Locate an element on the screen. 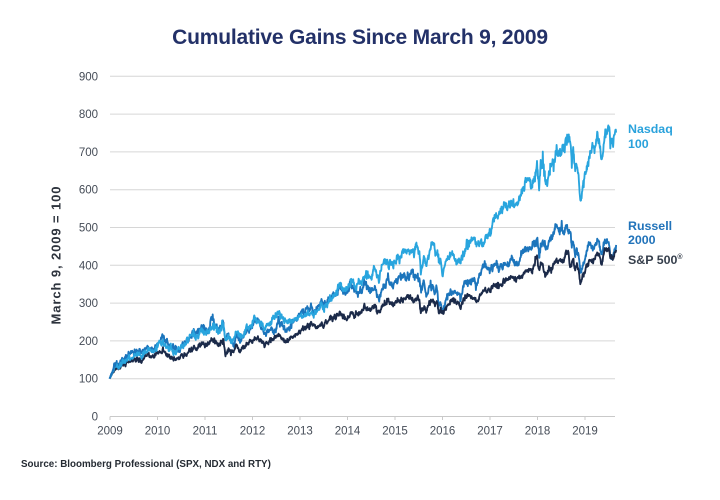 The image size is (720, 500). svg-text: 100 is located at coordinates (88, 380).